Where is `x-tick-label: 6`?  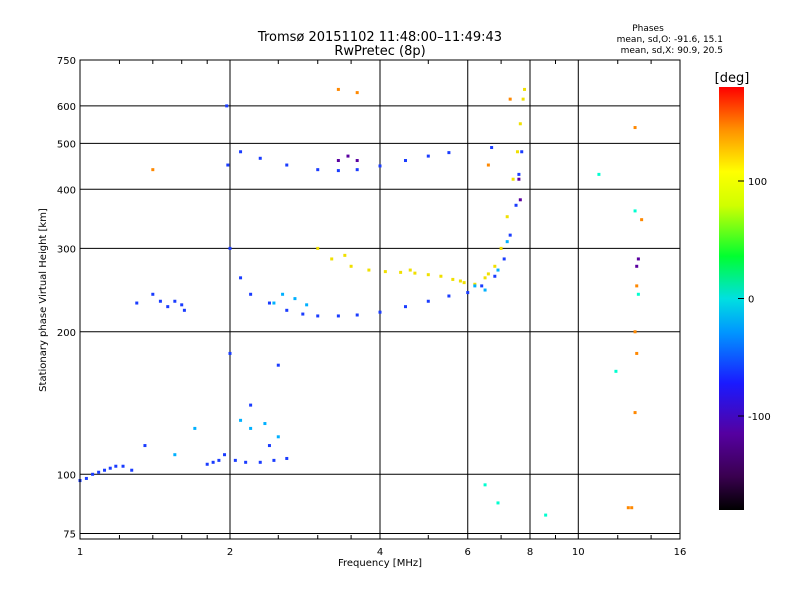 x-tick-label: 6 is located at coordinates (468, 552).